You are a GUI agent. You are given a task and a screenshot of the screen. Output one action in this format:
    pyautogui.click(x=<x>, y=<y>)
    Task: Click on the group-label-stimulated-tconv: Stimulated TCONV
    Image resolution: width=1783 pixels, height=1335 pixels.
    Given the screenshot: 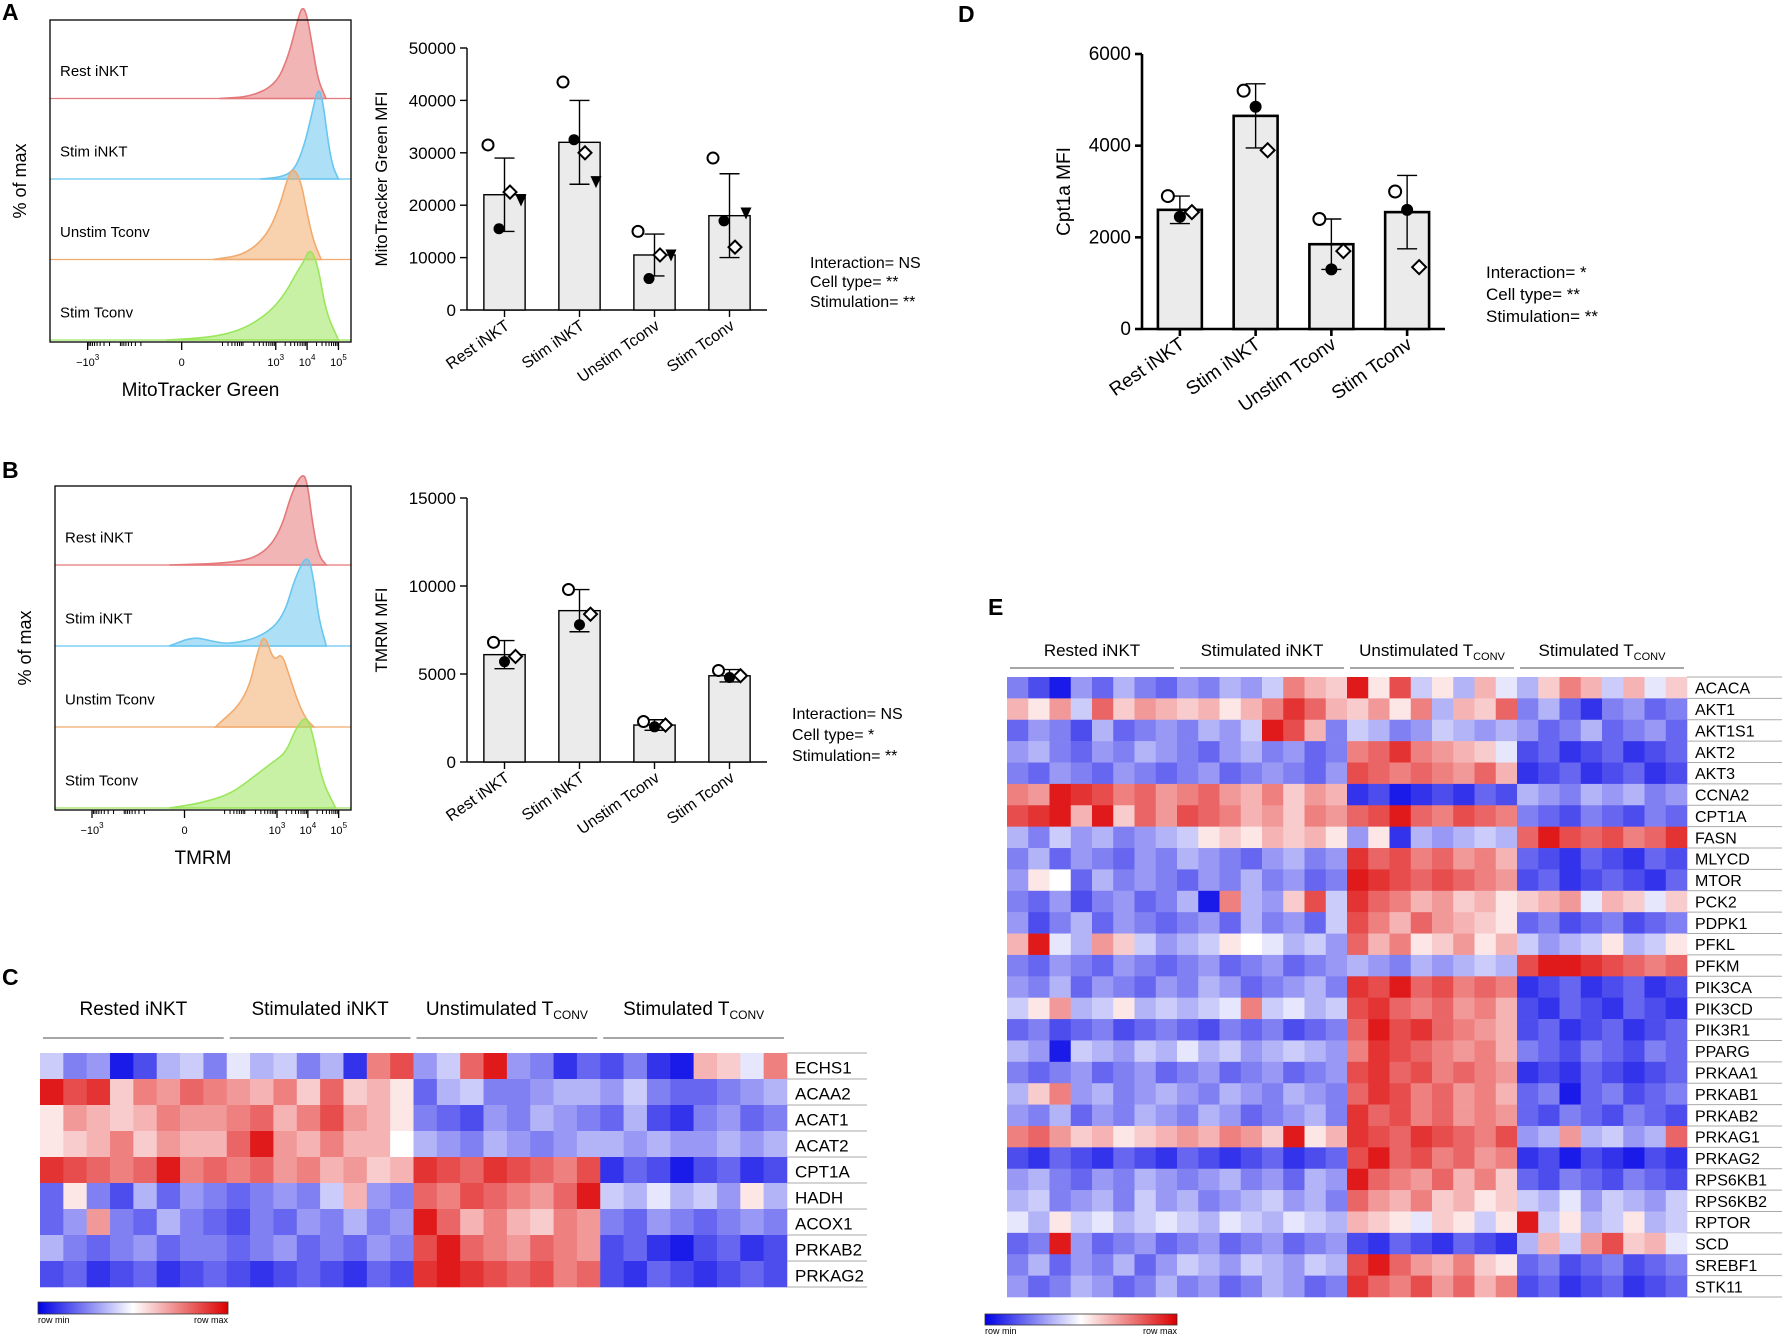 What is the action you would take?
    pyautogui.click(x=1603, y=652)
    